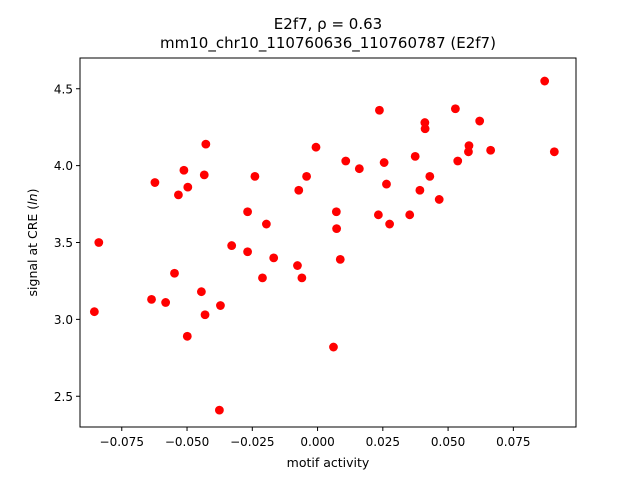 The image size is (640, 480). I want to click on y-axis-label-italic: ln, so click(32, 198).